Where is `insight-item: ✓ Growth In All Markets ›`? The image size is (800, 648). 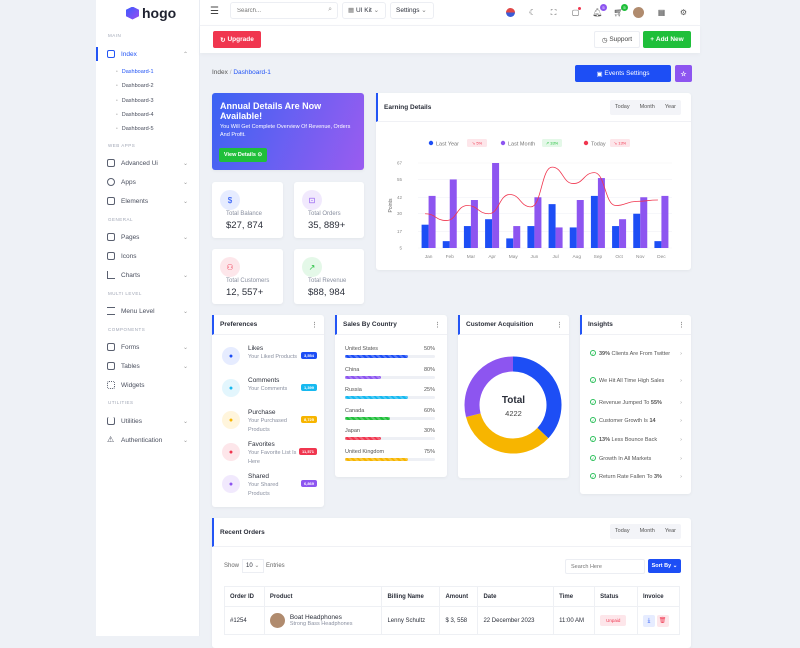 insight-item: ✓ Growth In All Markets › is located at coordinates (636, 459).